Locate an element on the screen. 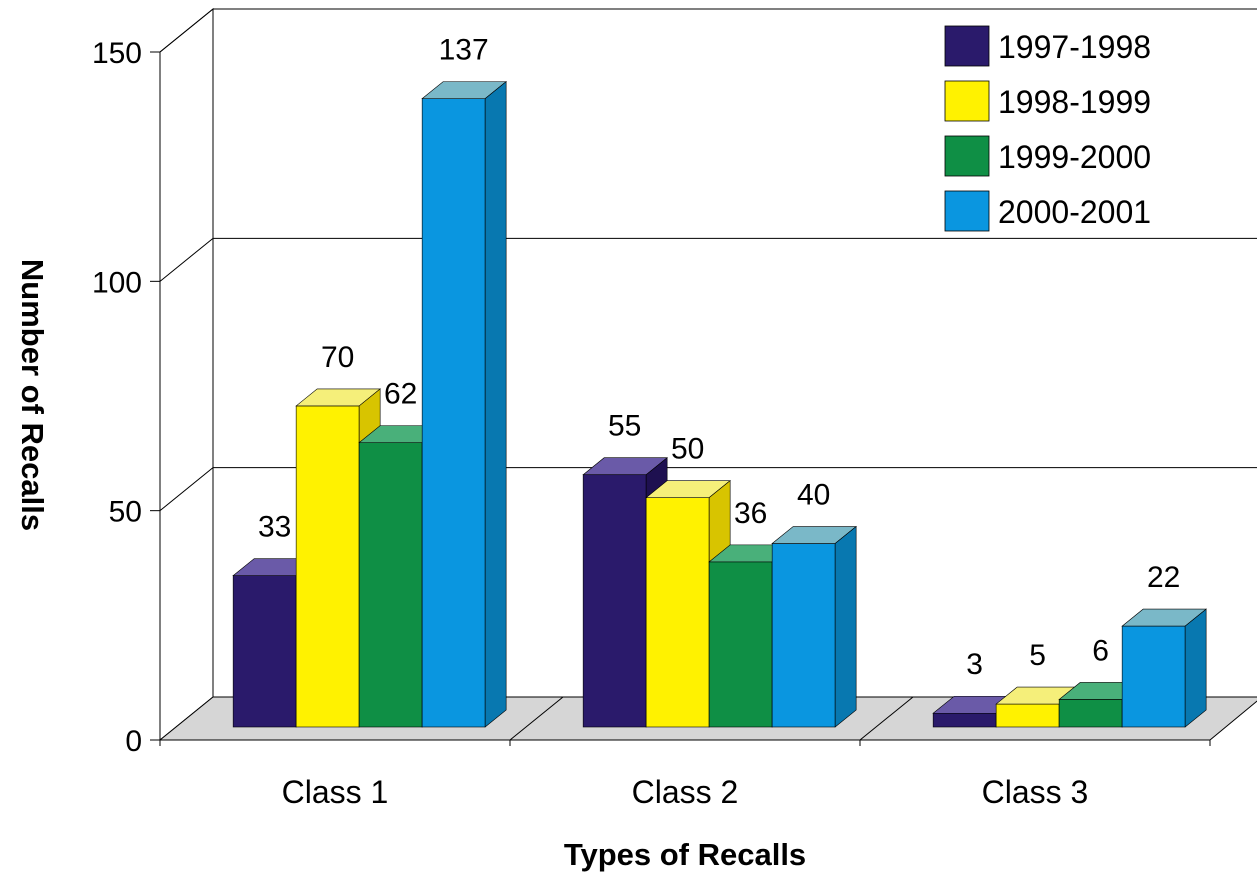 The height and width of the screenshot is (879, 1257). y-tick-label: 50 is located at coordinates (125, 512).